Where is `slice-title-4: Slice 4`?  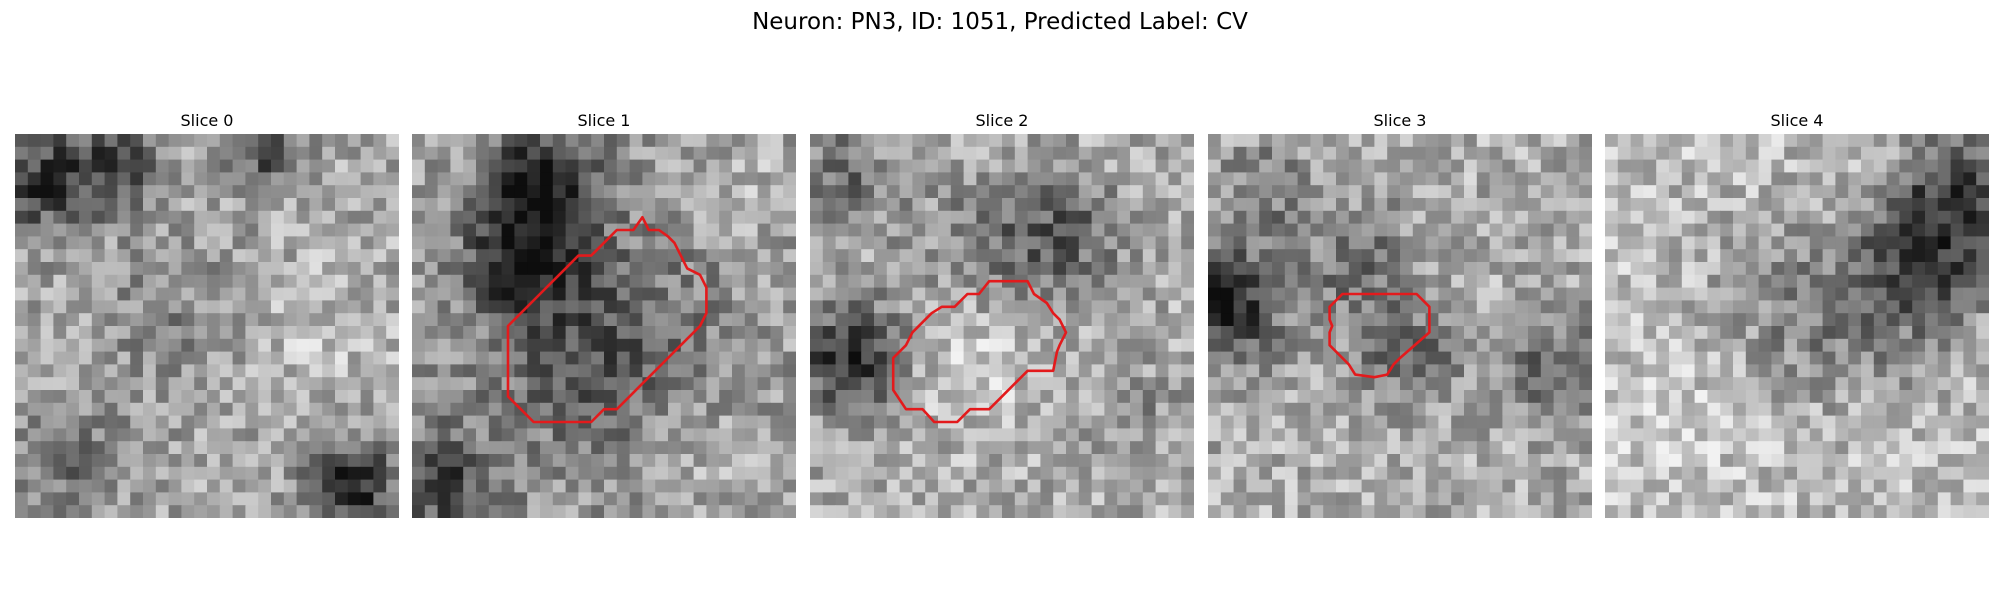 slice-title-4: Slice 4 is located at coordinates (1797, 120).